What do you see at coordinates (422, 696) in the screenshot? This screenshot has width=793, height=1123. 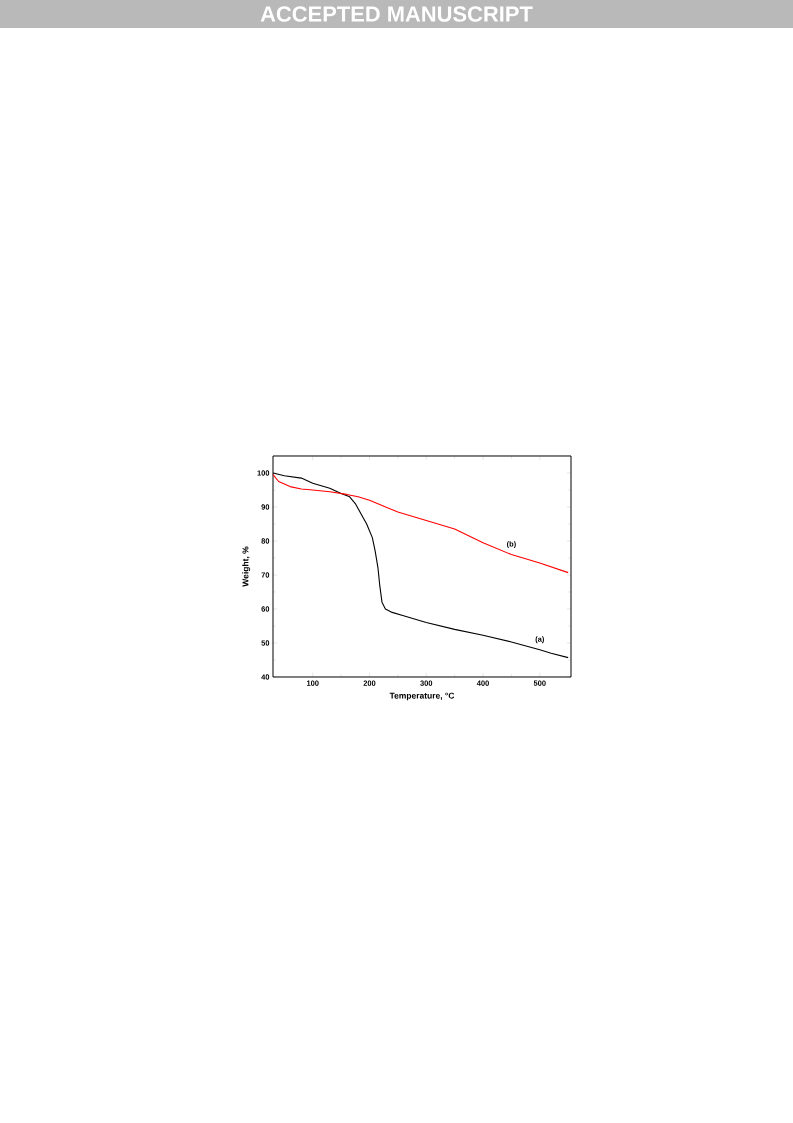 I see `x-axis-title: Temperature, °C` at bounding box center [422, 696].